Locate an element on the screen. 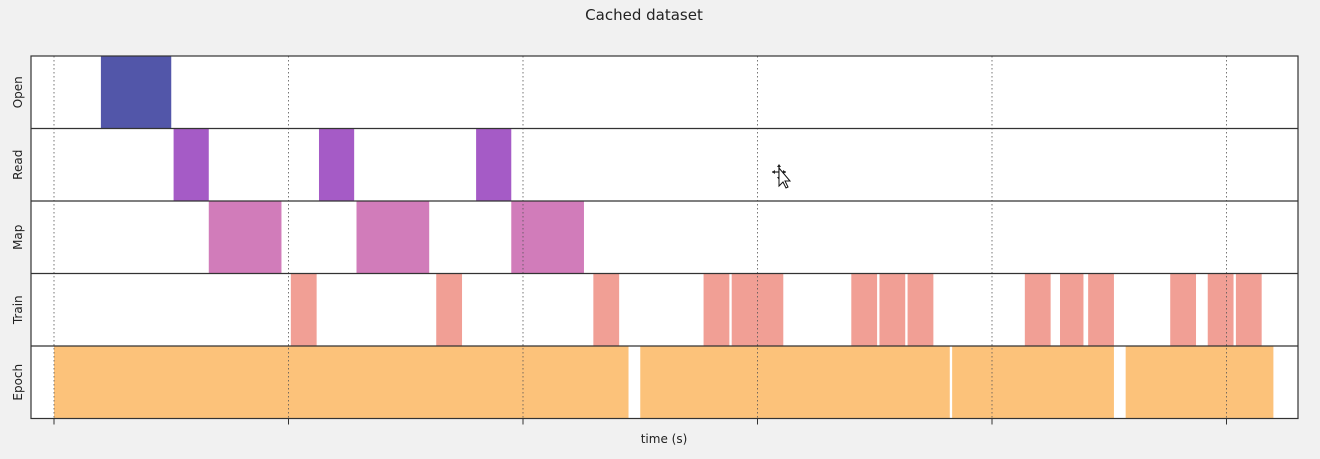 This screenshot has width=1320, height=459. x-axis-label: time (s) is located at coordinates (664, 439).